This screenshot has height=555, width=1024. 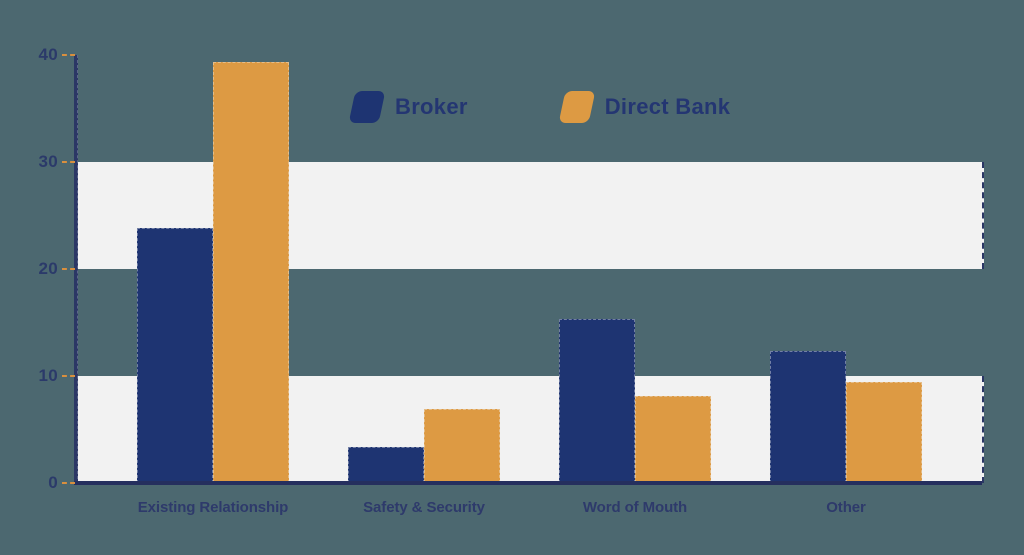 I want to click on x-axis-label-word-of-mouth: Word of Mouth, so click(x=635, y=507).